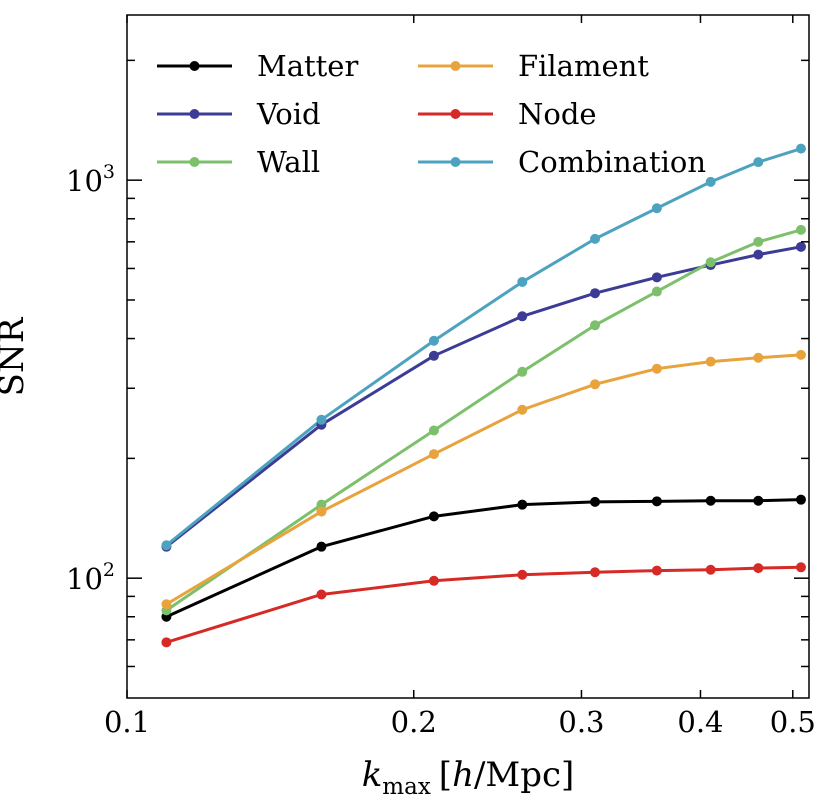  I want to click on series-line-node, so click(483, 604).